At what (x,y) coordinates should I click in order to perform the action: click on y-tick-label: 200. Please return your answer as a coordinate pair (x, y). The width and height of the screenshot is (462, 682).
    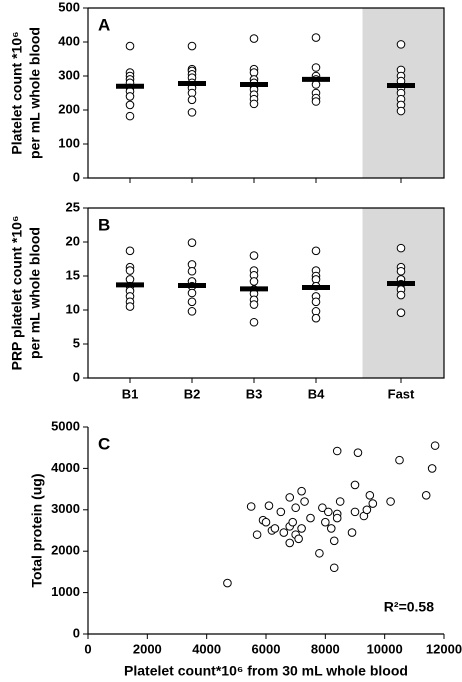
    Looking at the image, I should click on (69, 108).